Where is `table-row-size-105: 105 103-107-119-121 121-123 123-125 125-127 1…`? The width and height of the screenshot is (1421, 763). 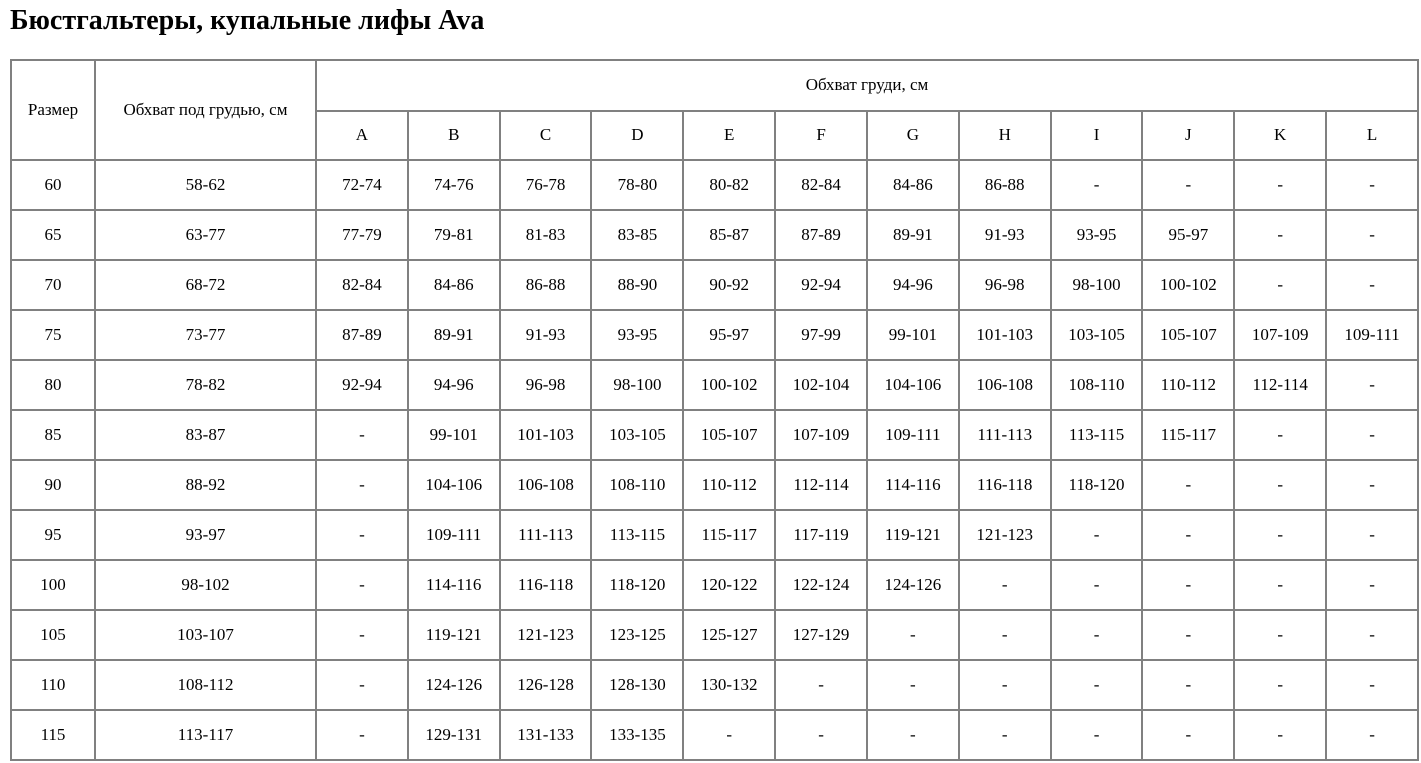
table-row-size-105: 105 103-107-119-121 121-123 123-125 125-127 1… is located at coordinates (714, 634).